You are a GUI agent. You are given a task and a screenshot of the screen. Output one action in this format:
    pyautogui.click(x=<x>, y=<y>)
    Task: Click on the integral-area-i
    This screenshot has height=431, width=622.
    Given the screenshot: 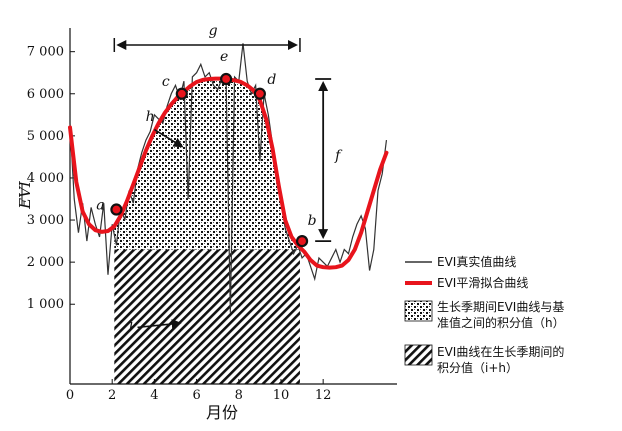 What is the action you would take?
    pyautogui.click(x=207, y=316)
    